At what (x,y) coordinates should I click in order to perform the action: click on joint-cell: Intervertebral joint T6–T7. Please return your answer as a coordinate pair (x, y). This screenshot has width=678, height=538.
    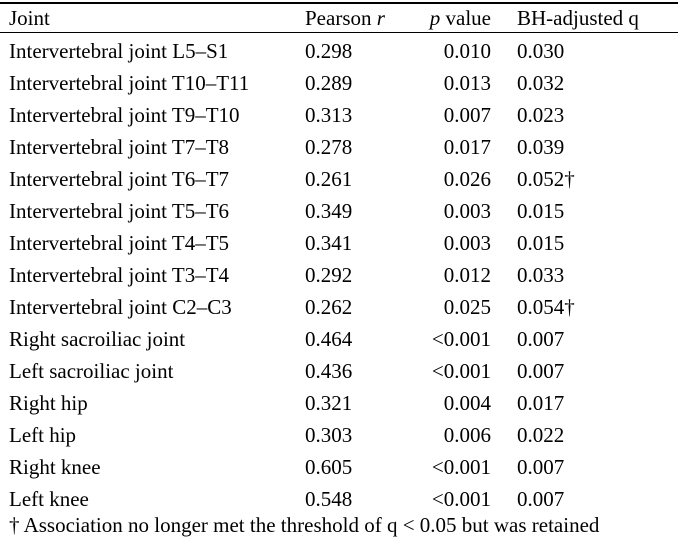
    Looking at the image, I should click on (119, 179).